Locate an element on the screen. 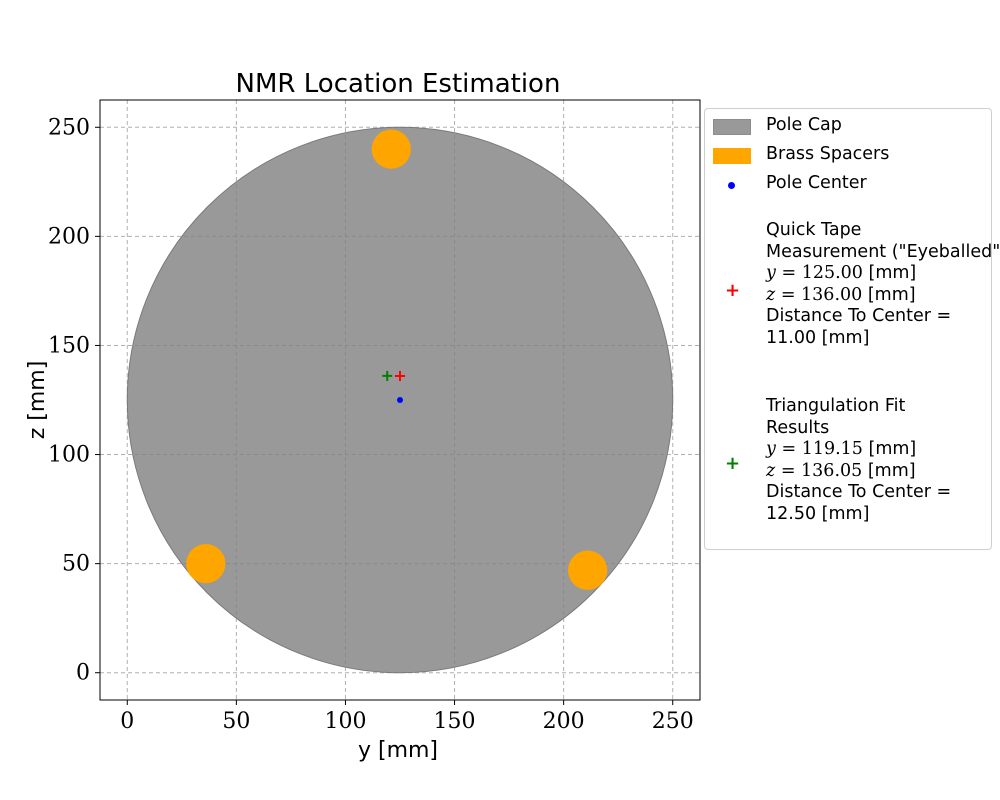 This screenshot has height=800, width=1000. pole-center-marker is located at coordinates (731, 185).